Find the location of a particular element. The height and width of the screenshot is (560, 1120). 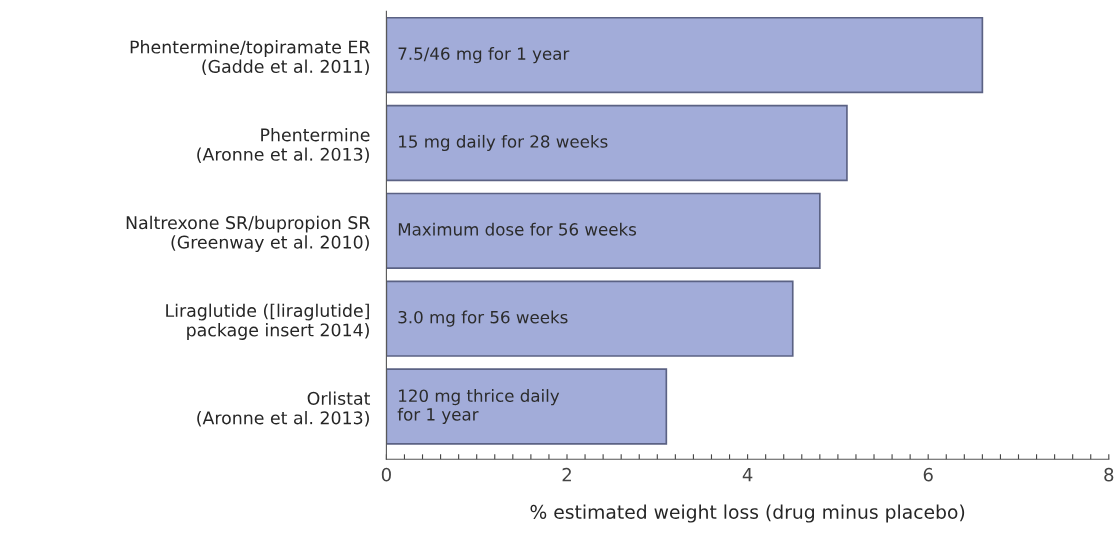

annotation: Maximum dose for 56 weeks is located at coordinates (517, 229).